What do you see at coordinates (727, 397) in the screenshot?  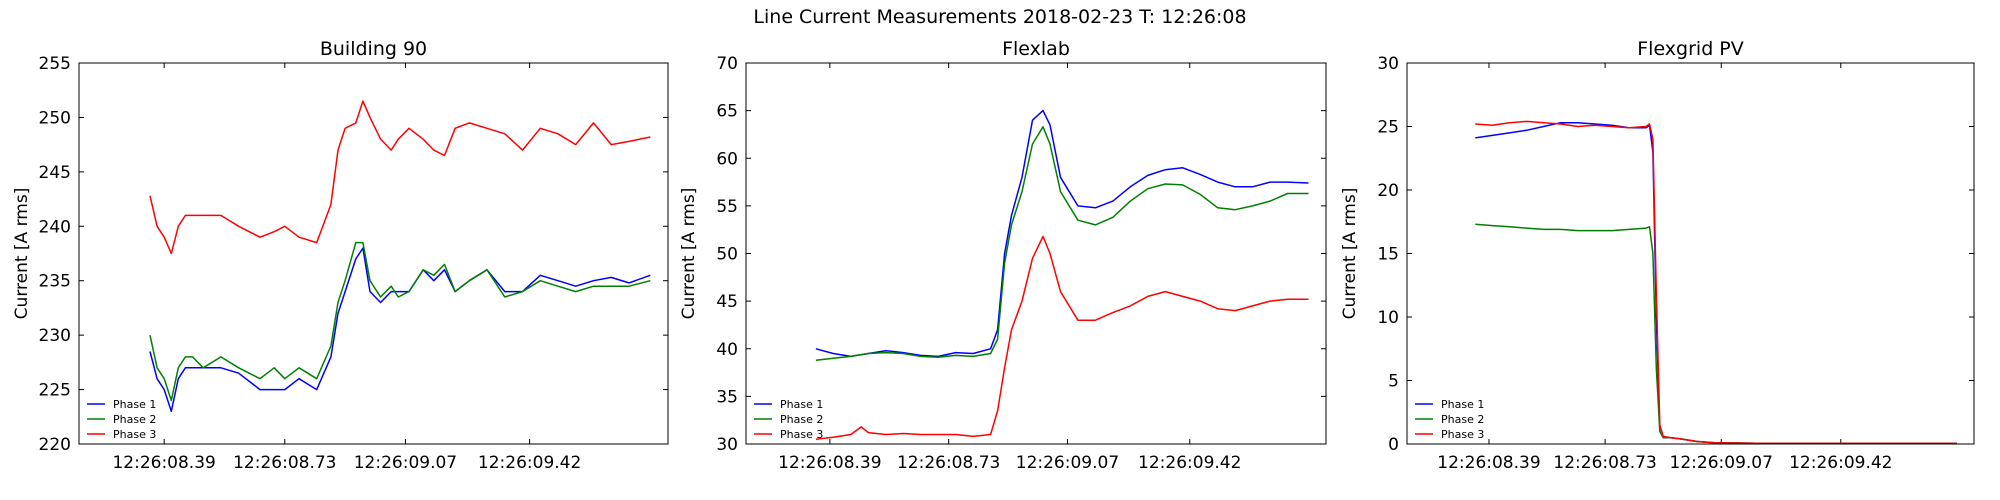 I see `y-tick-label: 35` at bounding box center [727, 397].